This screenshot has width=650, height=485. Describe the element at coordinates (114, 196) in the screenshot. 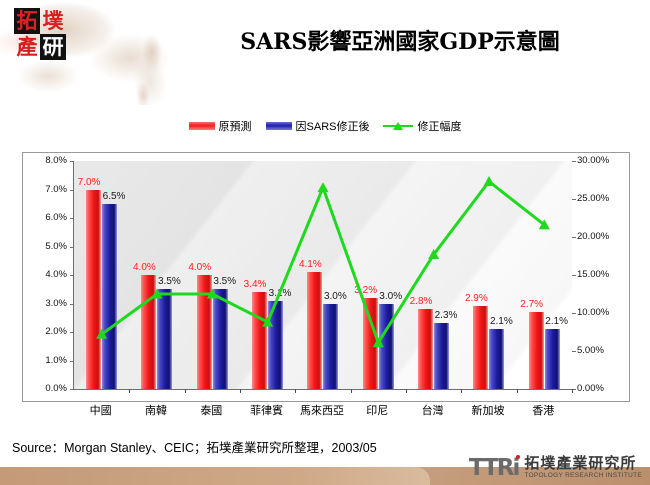

I see `bar-label-revised: 6.5%` at that location.